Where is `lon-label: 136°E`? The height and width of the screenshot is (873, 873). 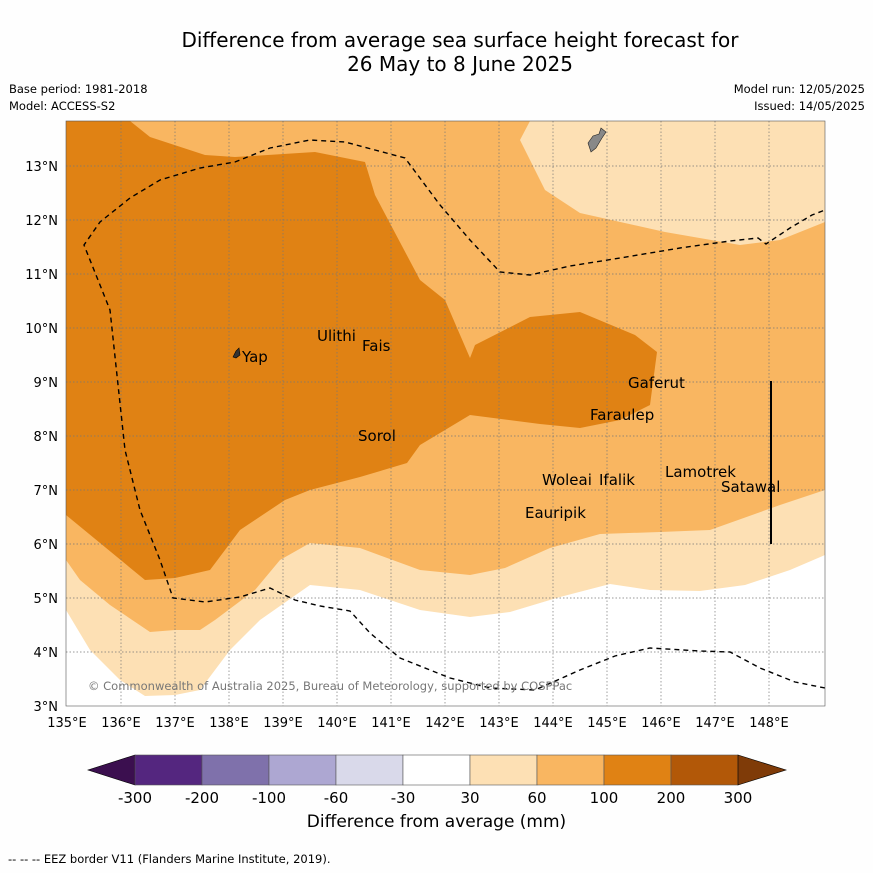 lon-label: 136°E is located at coordinates (121, 723).